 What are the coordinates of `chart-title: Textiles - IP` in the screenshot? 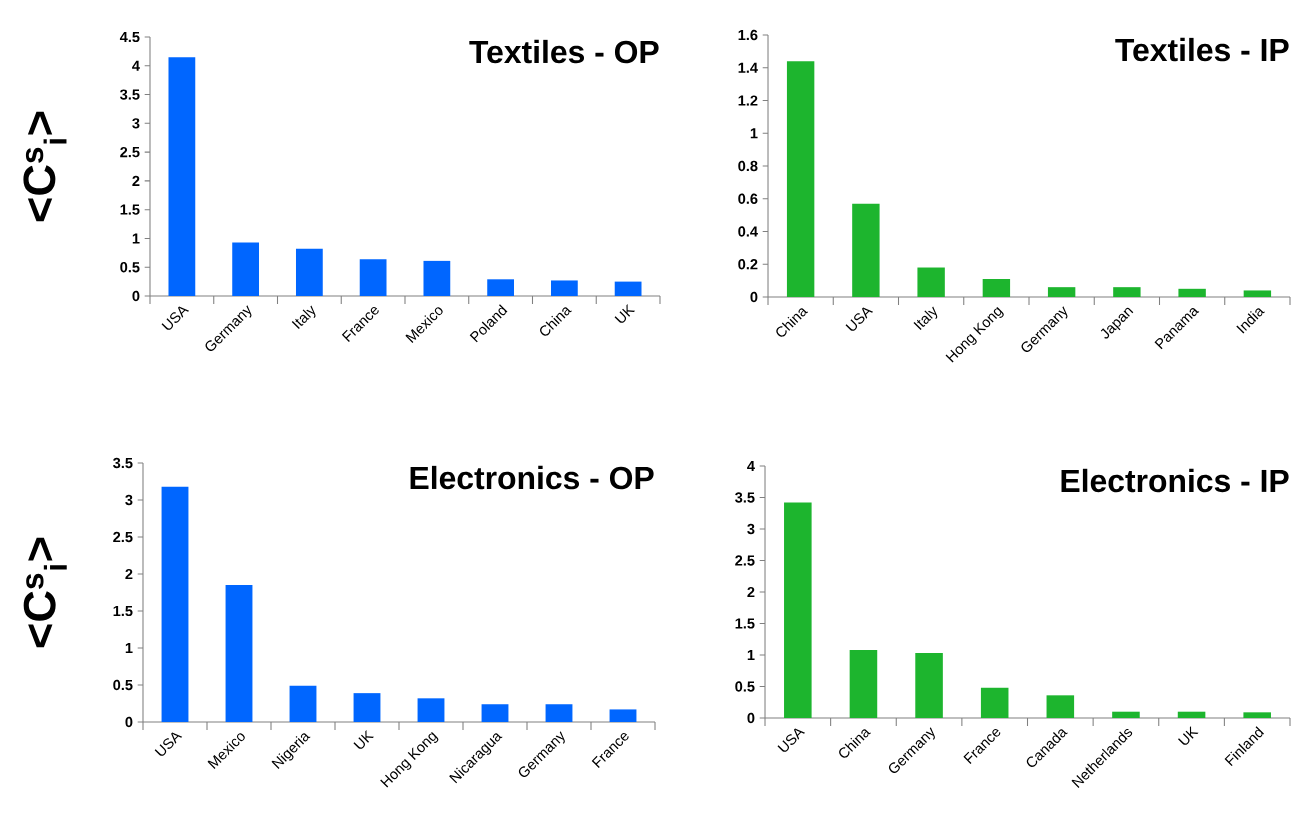 It's located at (1202, 49).